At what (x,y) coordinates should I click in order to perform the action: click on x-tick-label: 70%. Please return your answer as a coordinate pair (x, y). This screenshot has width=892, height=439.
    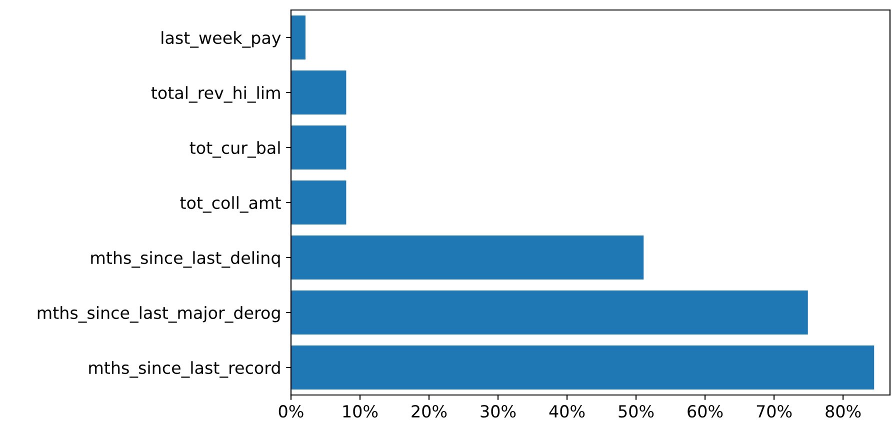
    Looking at the image, I should click on (774, 411).